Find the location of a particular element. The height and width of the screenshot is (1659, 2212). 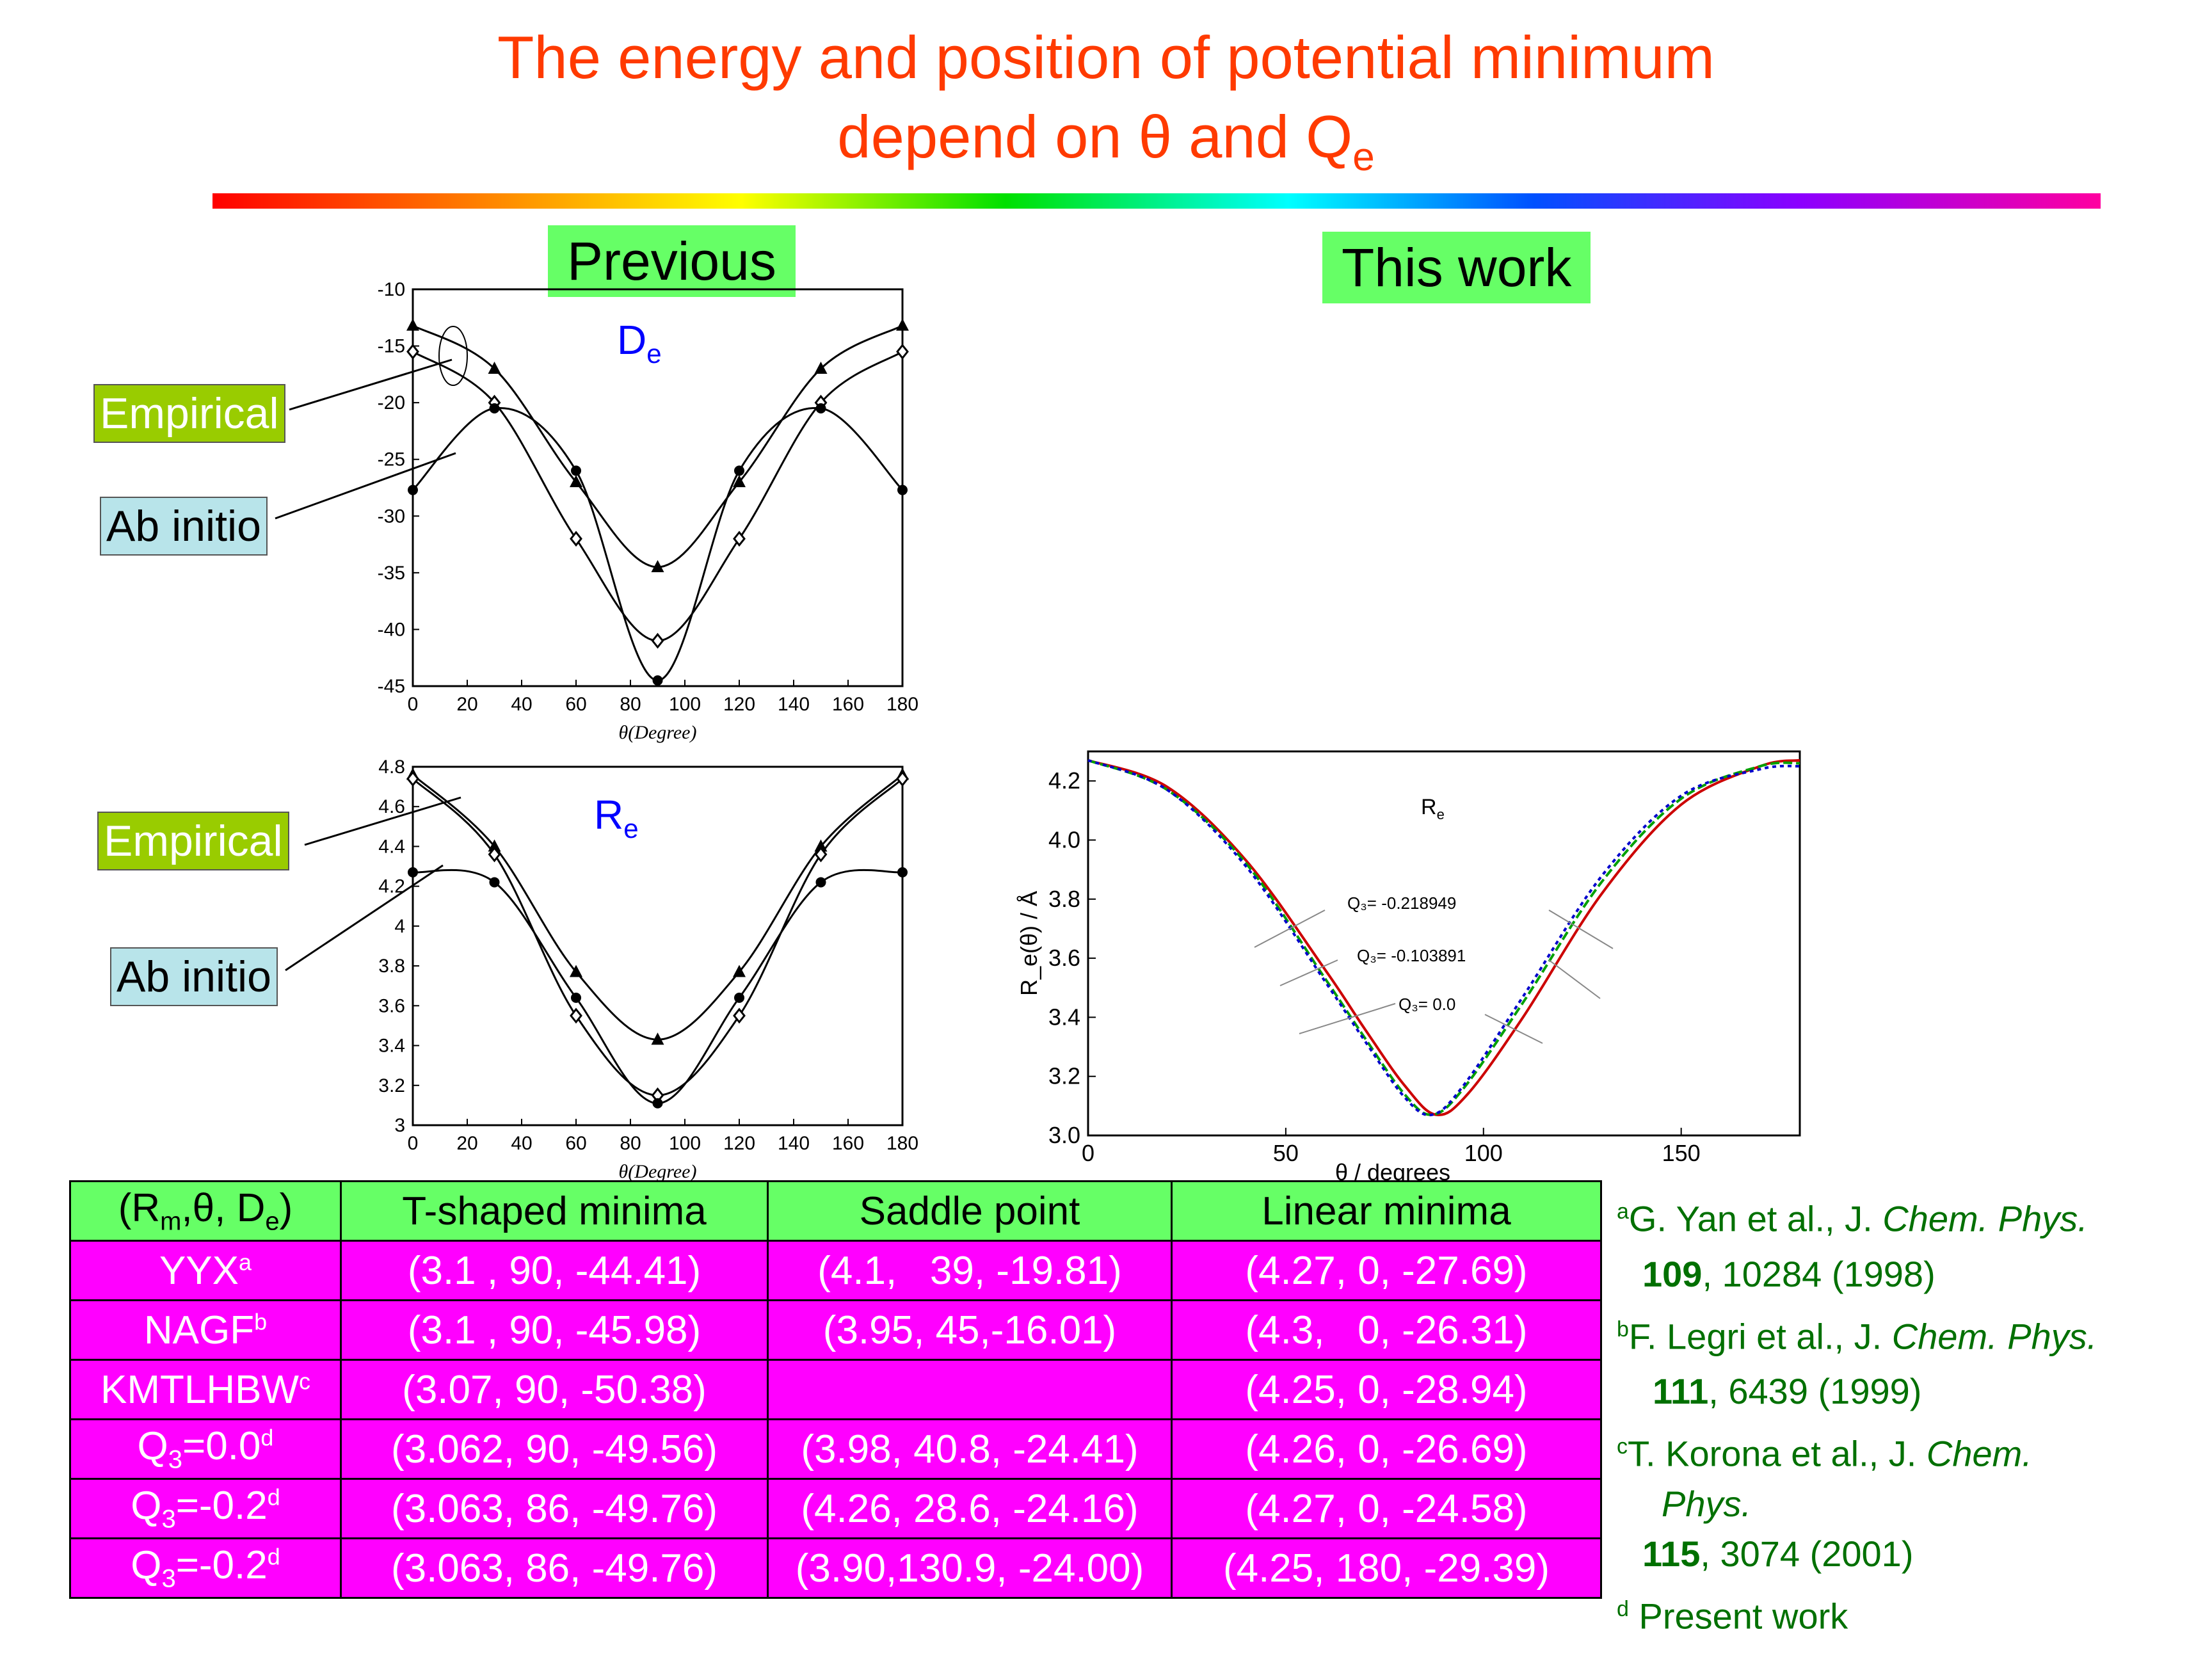

title-line-2: depend on θ and Qe is located at coordinates (1106, 140).